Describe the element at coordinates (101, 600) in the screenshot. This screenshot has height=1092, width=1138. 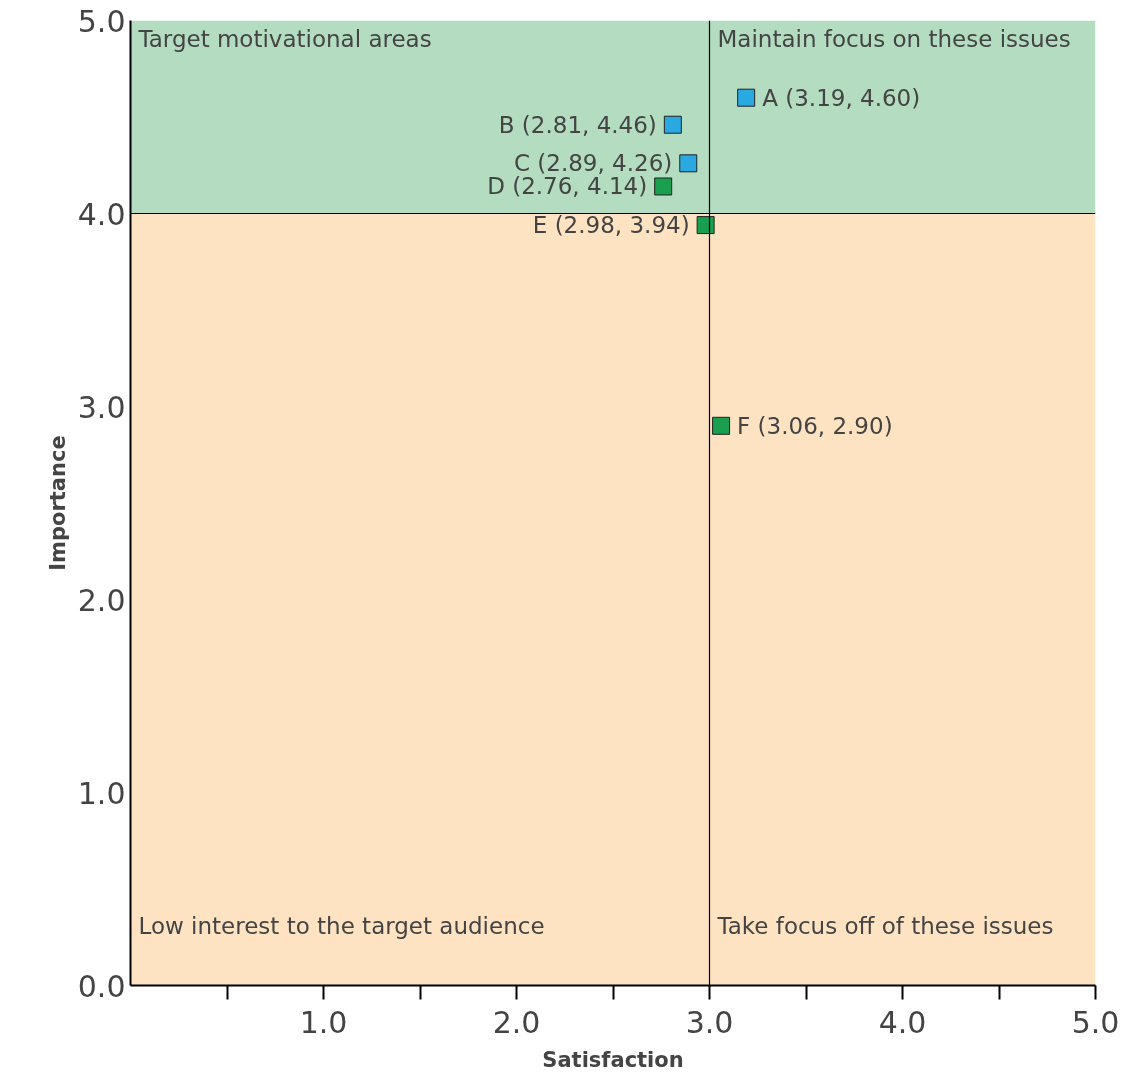
I see `y-tick-label: 2.0` at that location.